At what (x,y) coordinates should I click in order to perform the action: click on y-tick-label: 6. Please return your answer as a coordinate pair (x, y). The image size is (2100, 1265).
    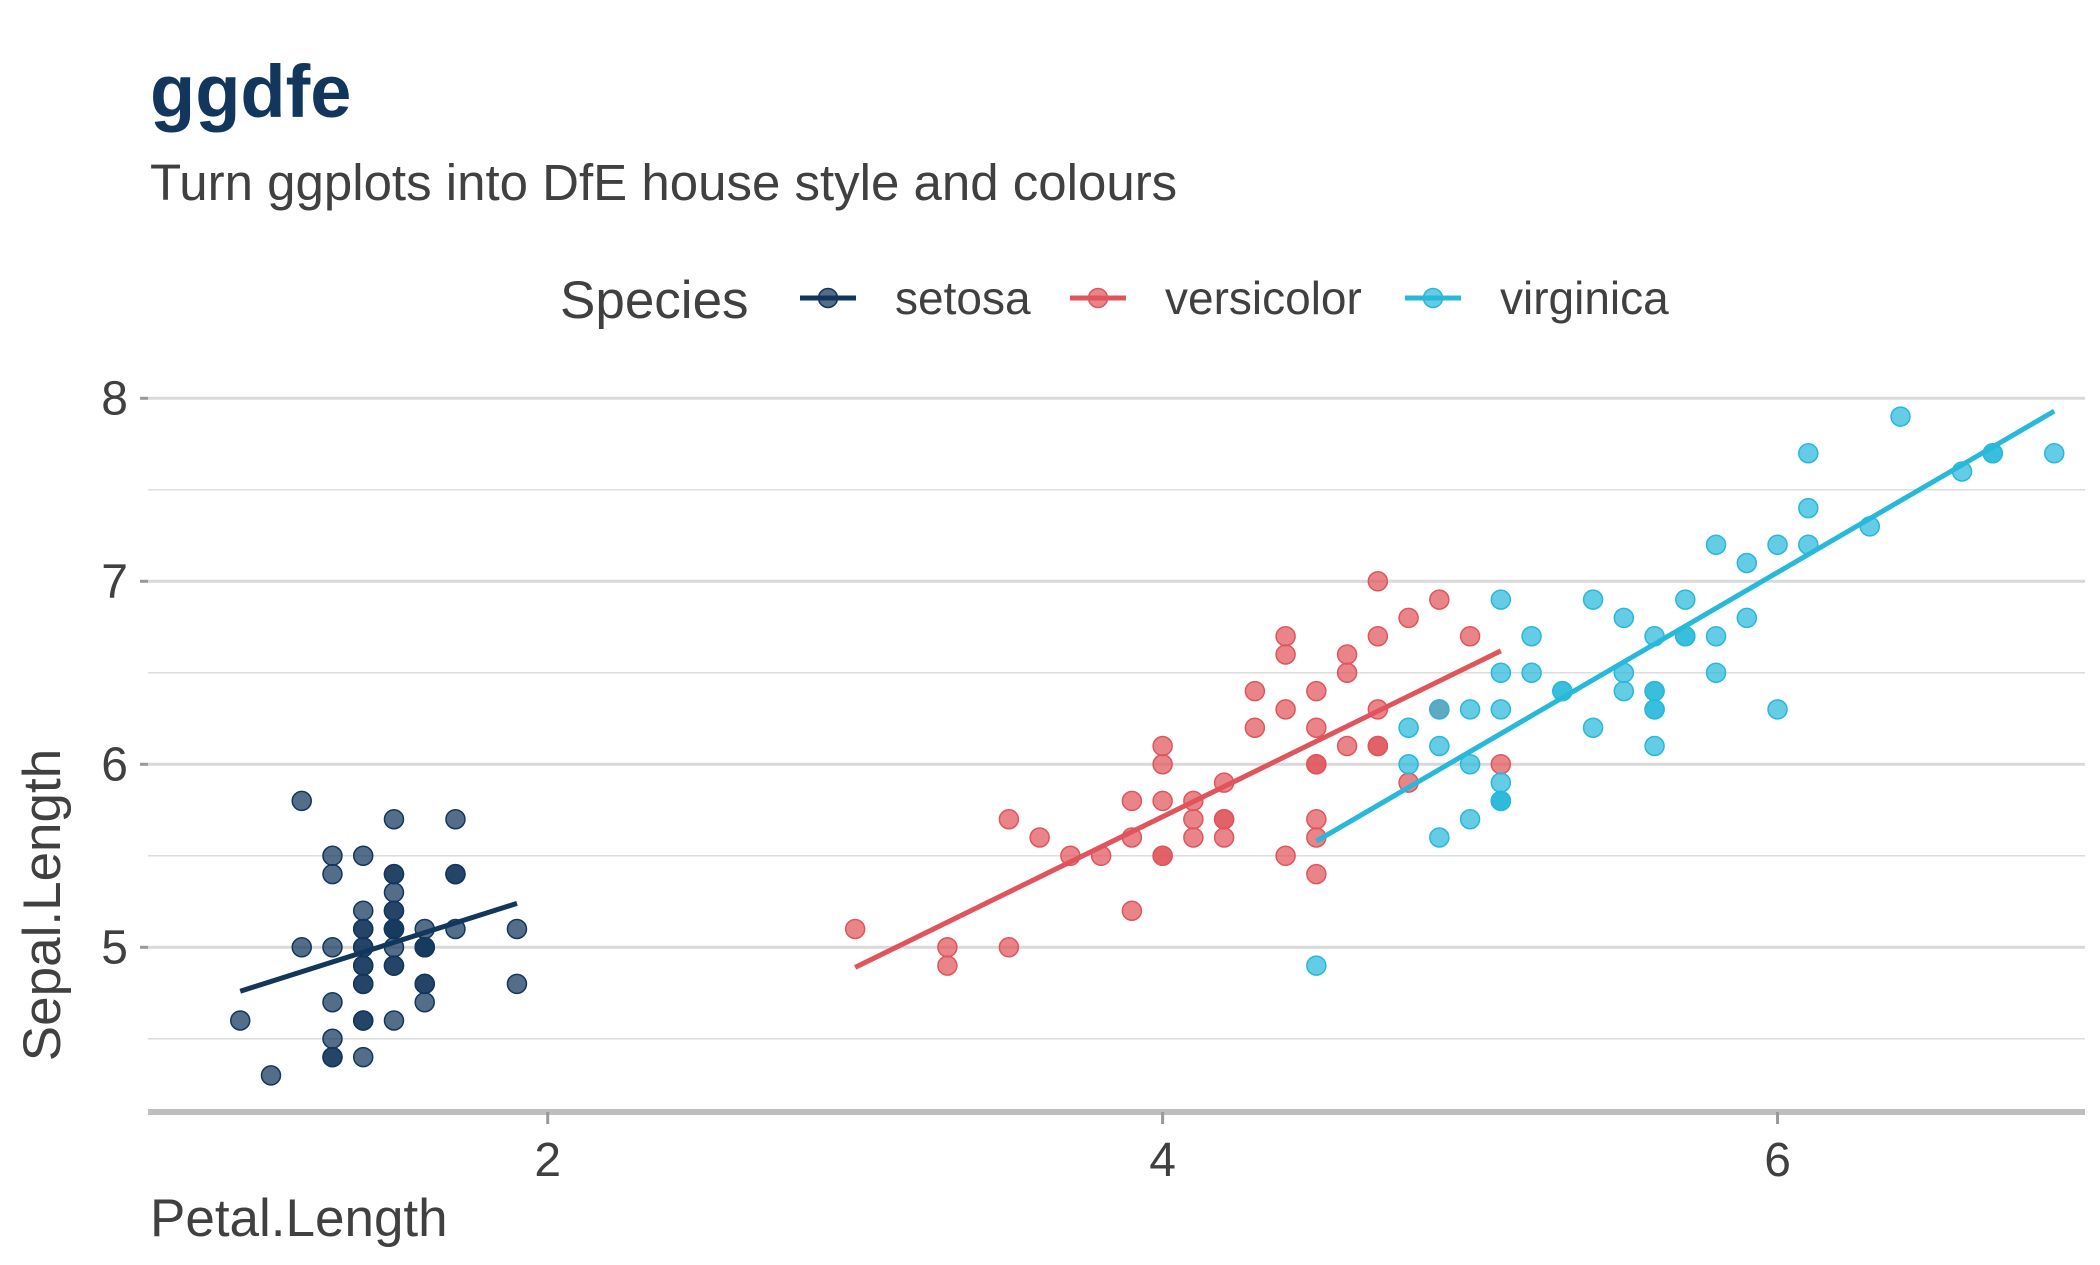
    Looking at the image, I should click on (114, 764).